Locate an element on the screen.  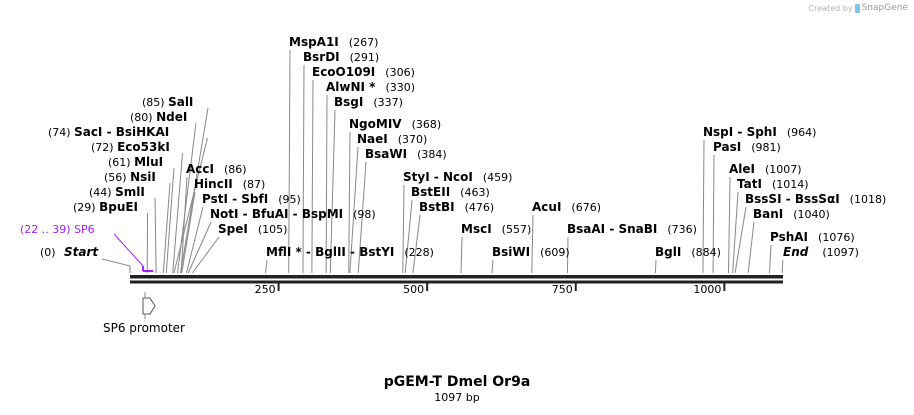
cut-site-label: (61) MluI is located at coordinates (135, 162).